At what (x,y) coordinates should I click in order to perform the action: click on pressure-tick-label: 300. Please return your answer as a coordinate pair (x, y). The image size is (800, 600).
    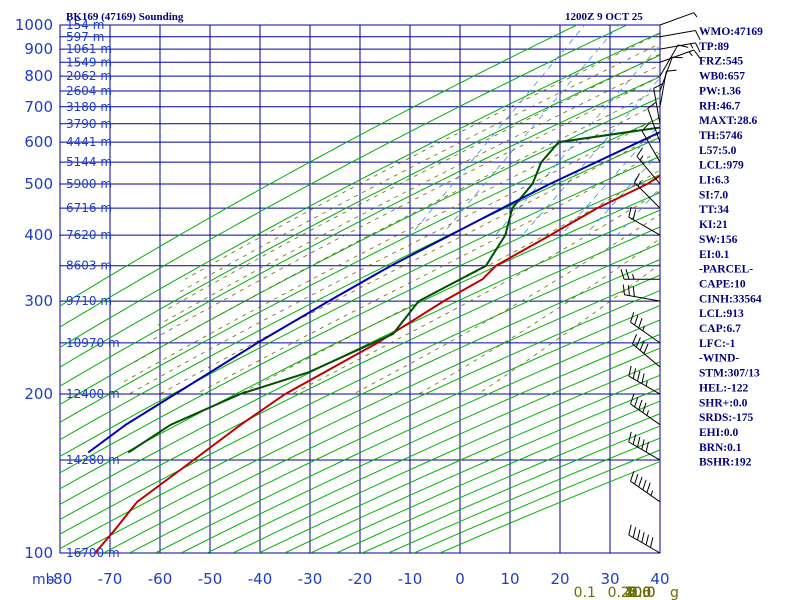
    Looking at the image, I should click on (38, 301).